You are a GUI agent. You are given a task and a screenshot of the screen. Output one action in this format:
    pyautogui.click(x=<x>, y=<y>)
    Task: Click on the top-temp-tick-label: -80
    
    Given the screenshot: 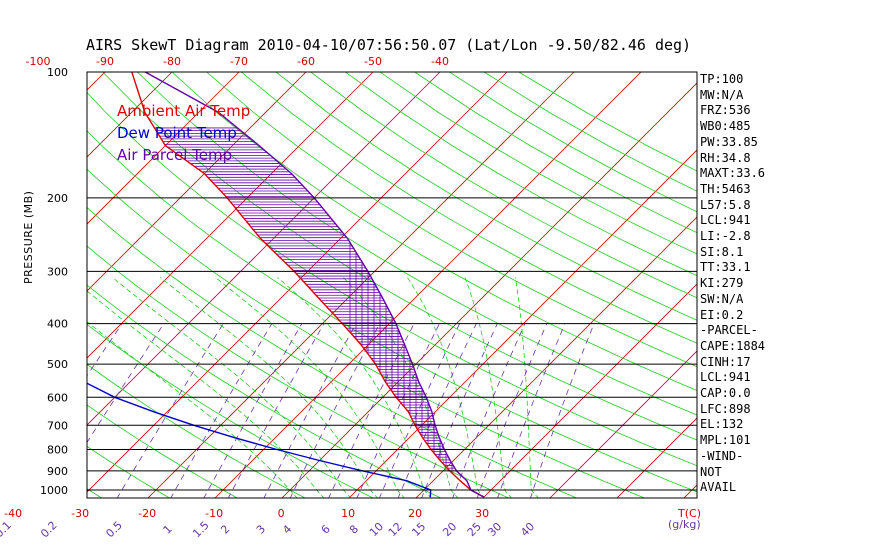 What is the action you would take?
    pyautogui.click(x=172, y=61)
    